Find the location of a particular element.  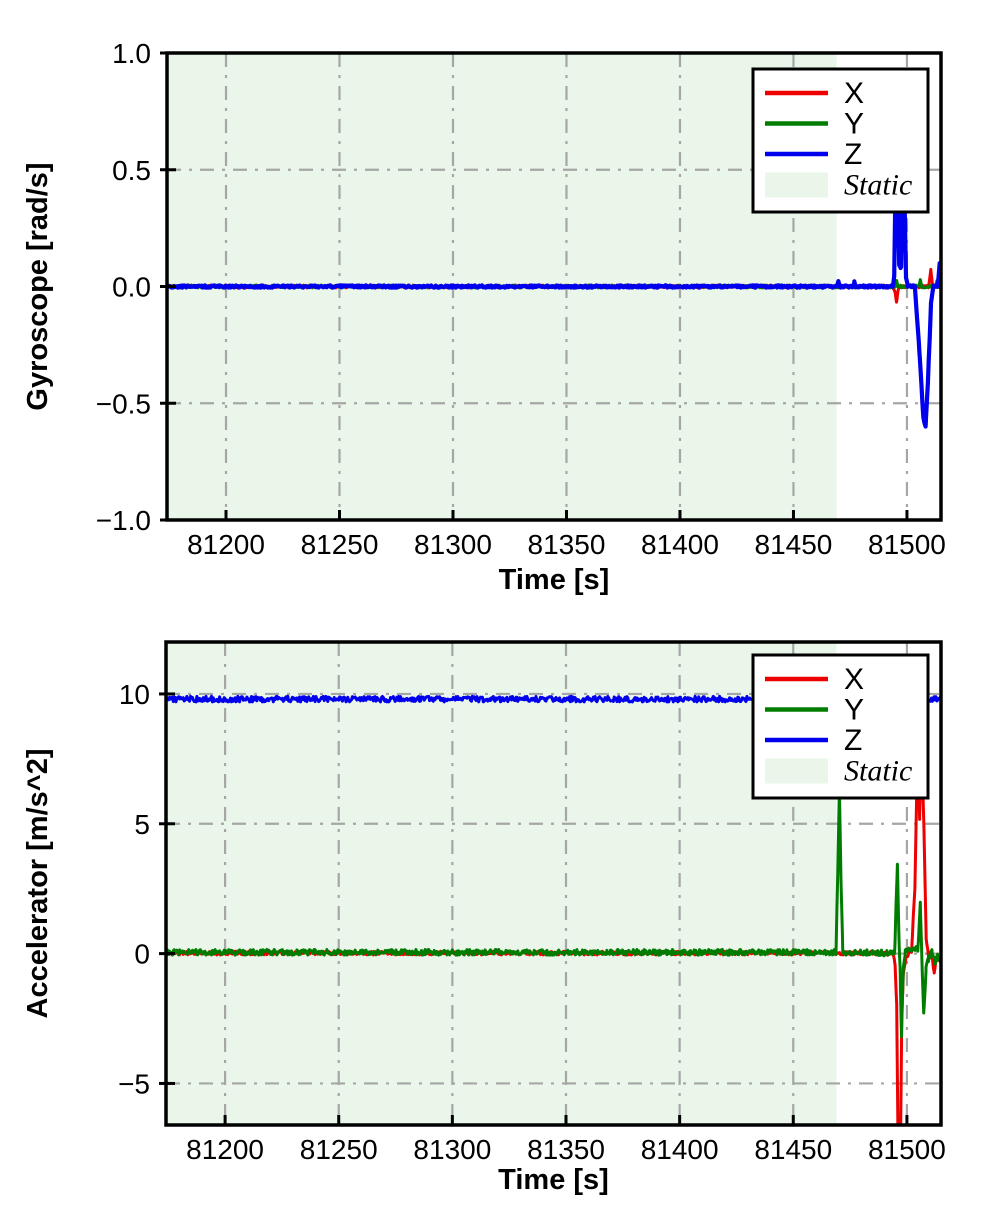

gyroscope-x-tick-label: 81450 is located at coordinates (794, 544).